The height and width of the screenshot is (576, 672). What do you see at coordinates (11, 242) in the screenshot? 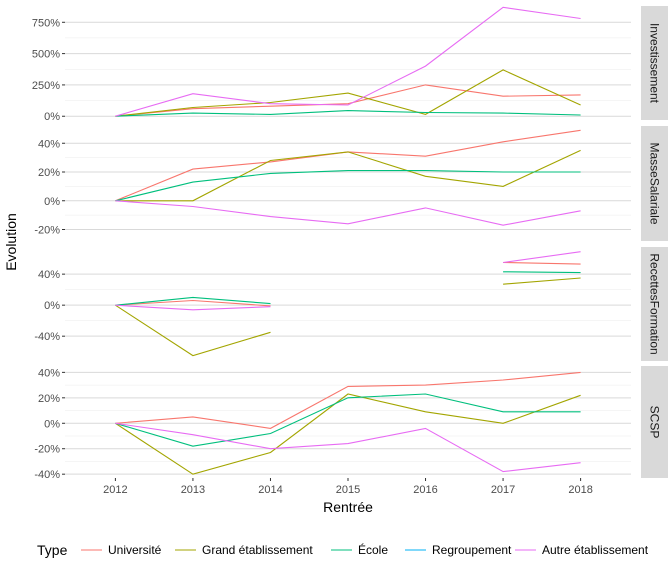
I see `y-axis-title: Evolution` at bounding box center [11, 242].